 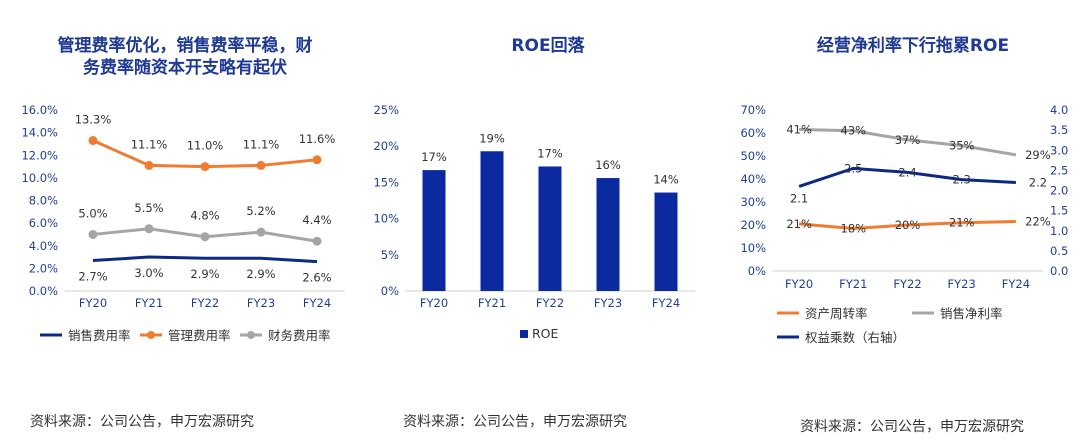 I want to click on chart3-y2-tick-label: 2.5, so click(x=1059, y=170).